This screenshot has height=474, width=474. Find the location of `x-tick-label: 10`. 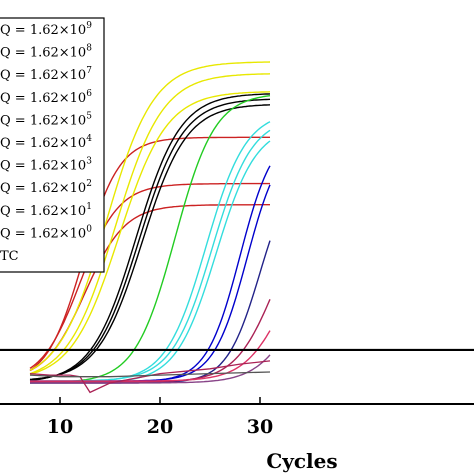

x-tick-label: 10 is located at coordinates (60, 427).